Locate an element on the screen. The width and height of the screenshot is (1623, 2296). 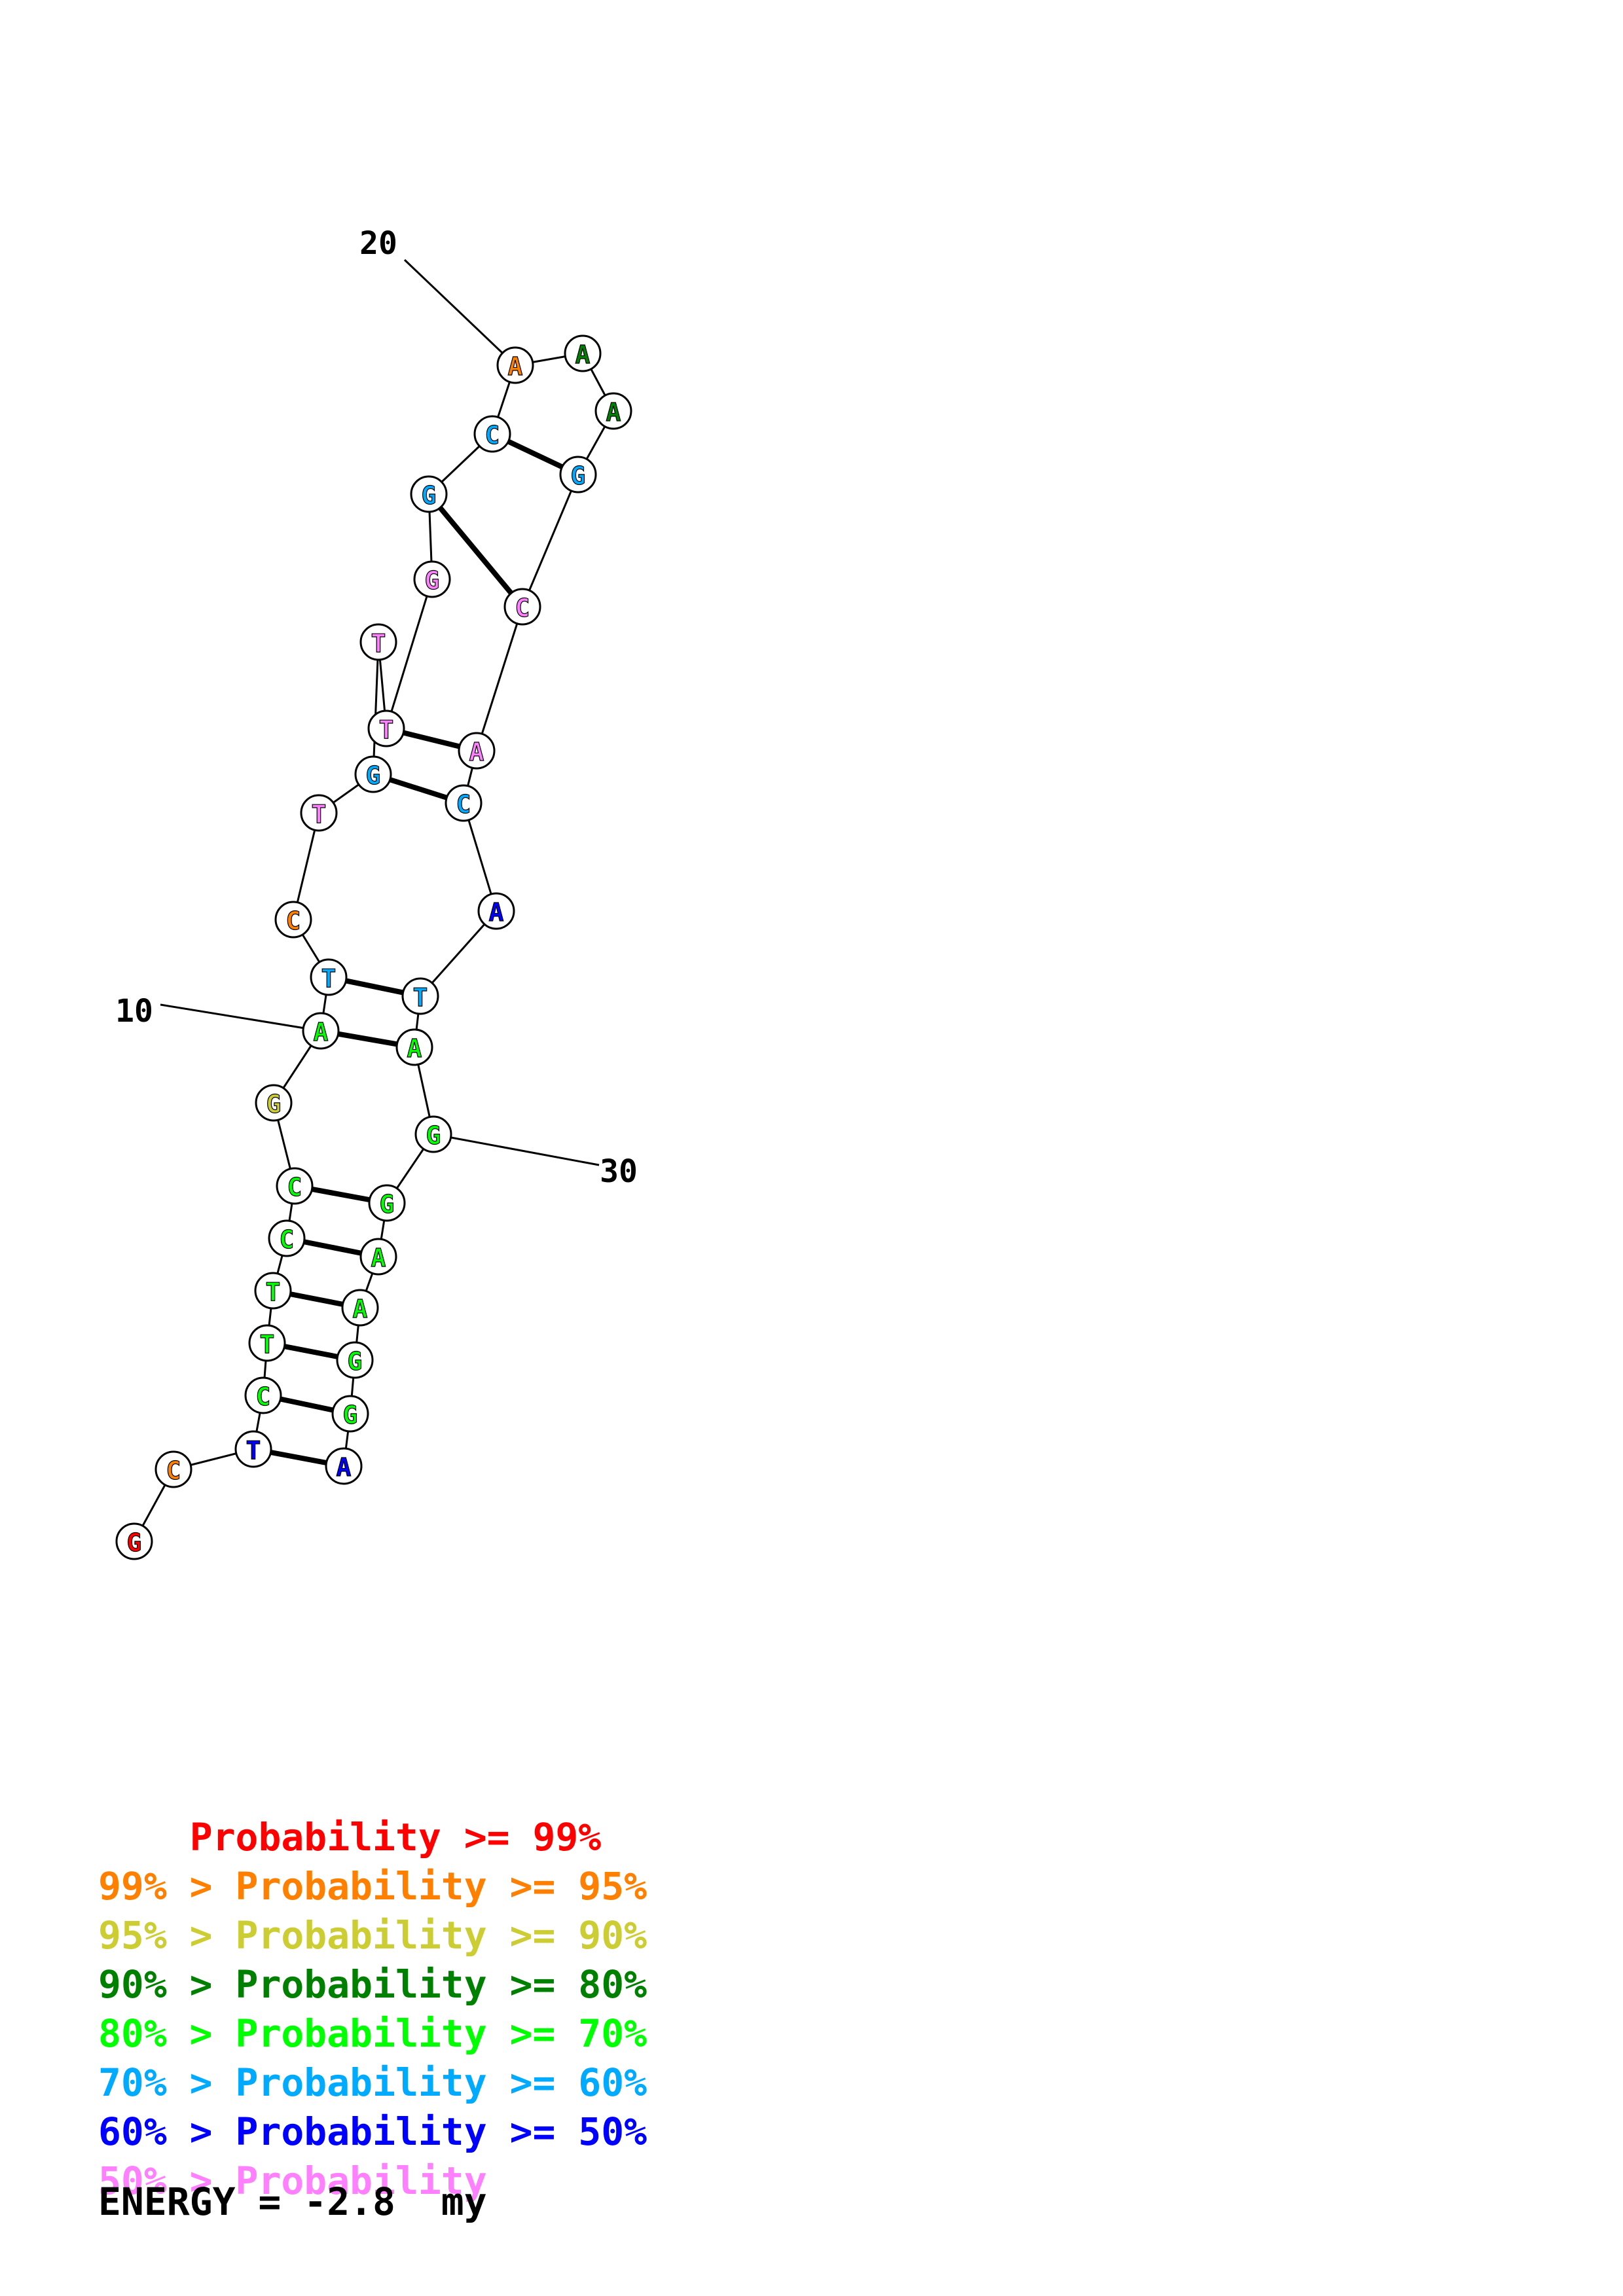
nucleotide-17: G is located at coordinates (432, 579).